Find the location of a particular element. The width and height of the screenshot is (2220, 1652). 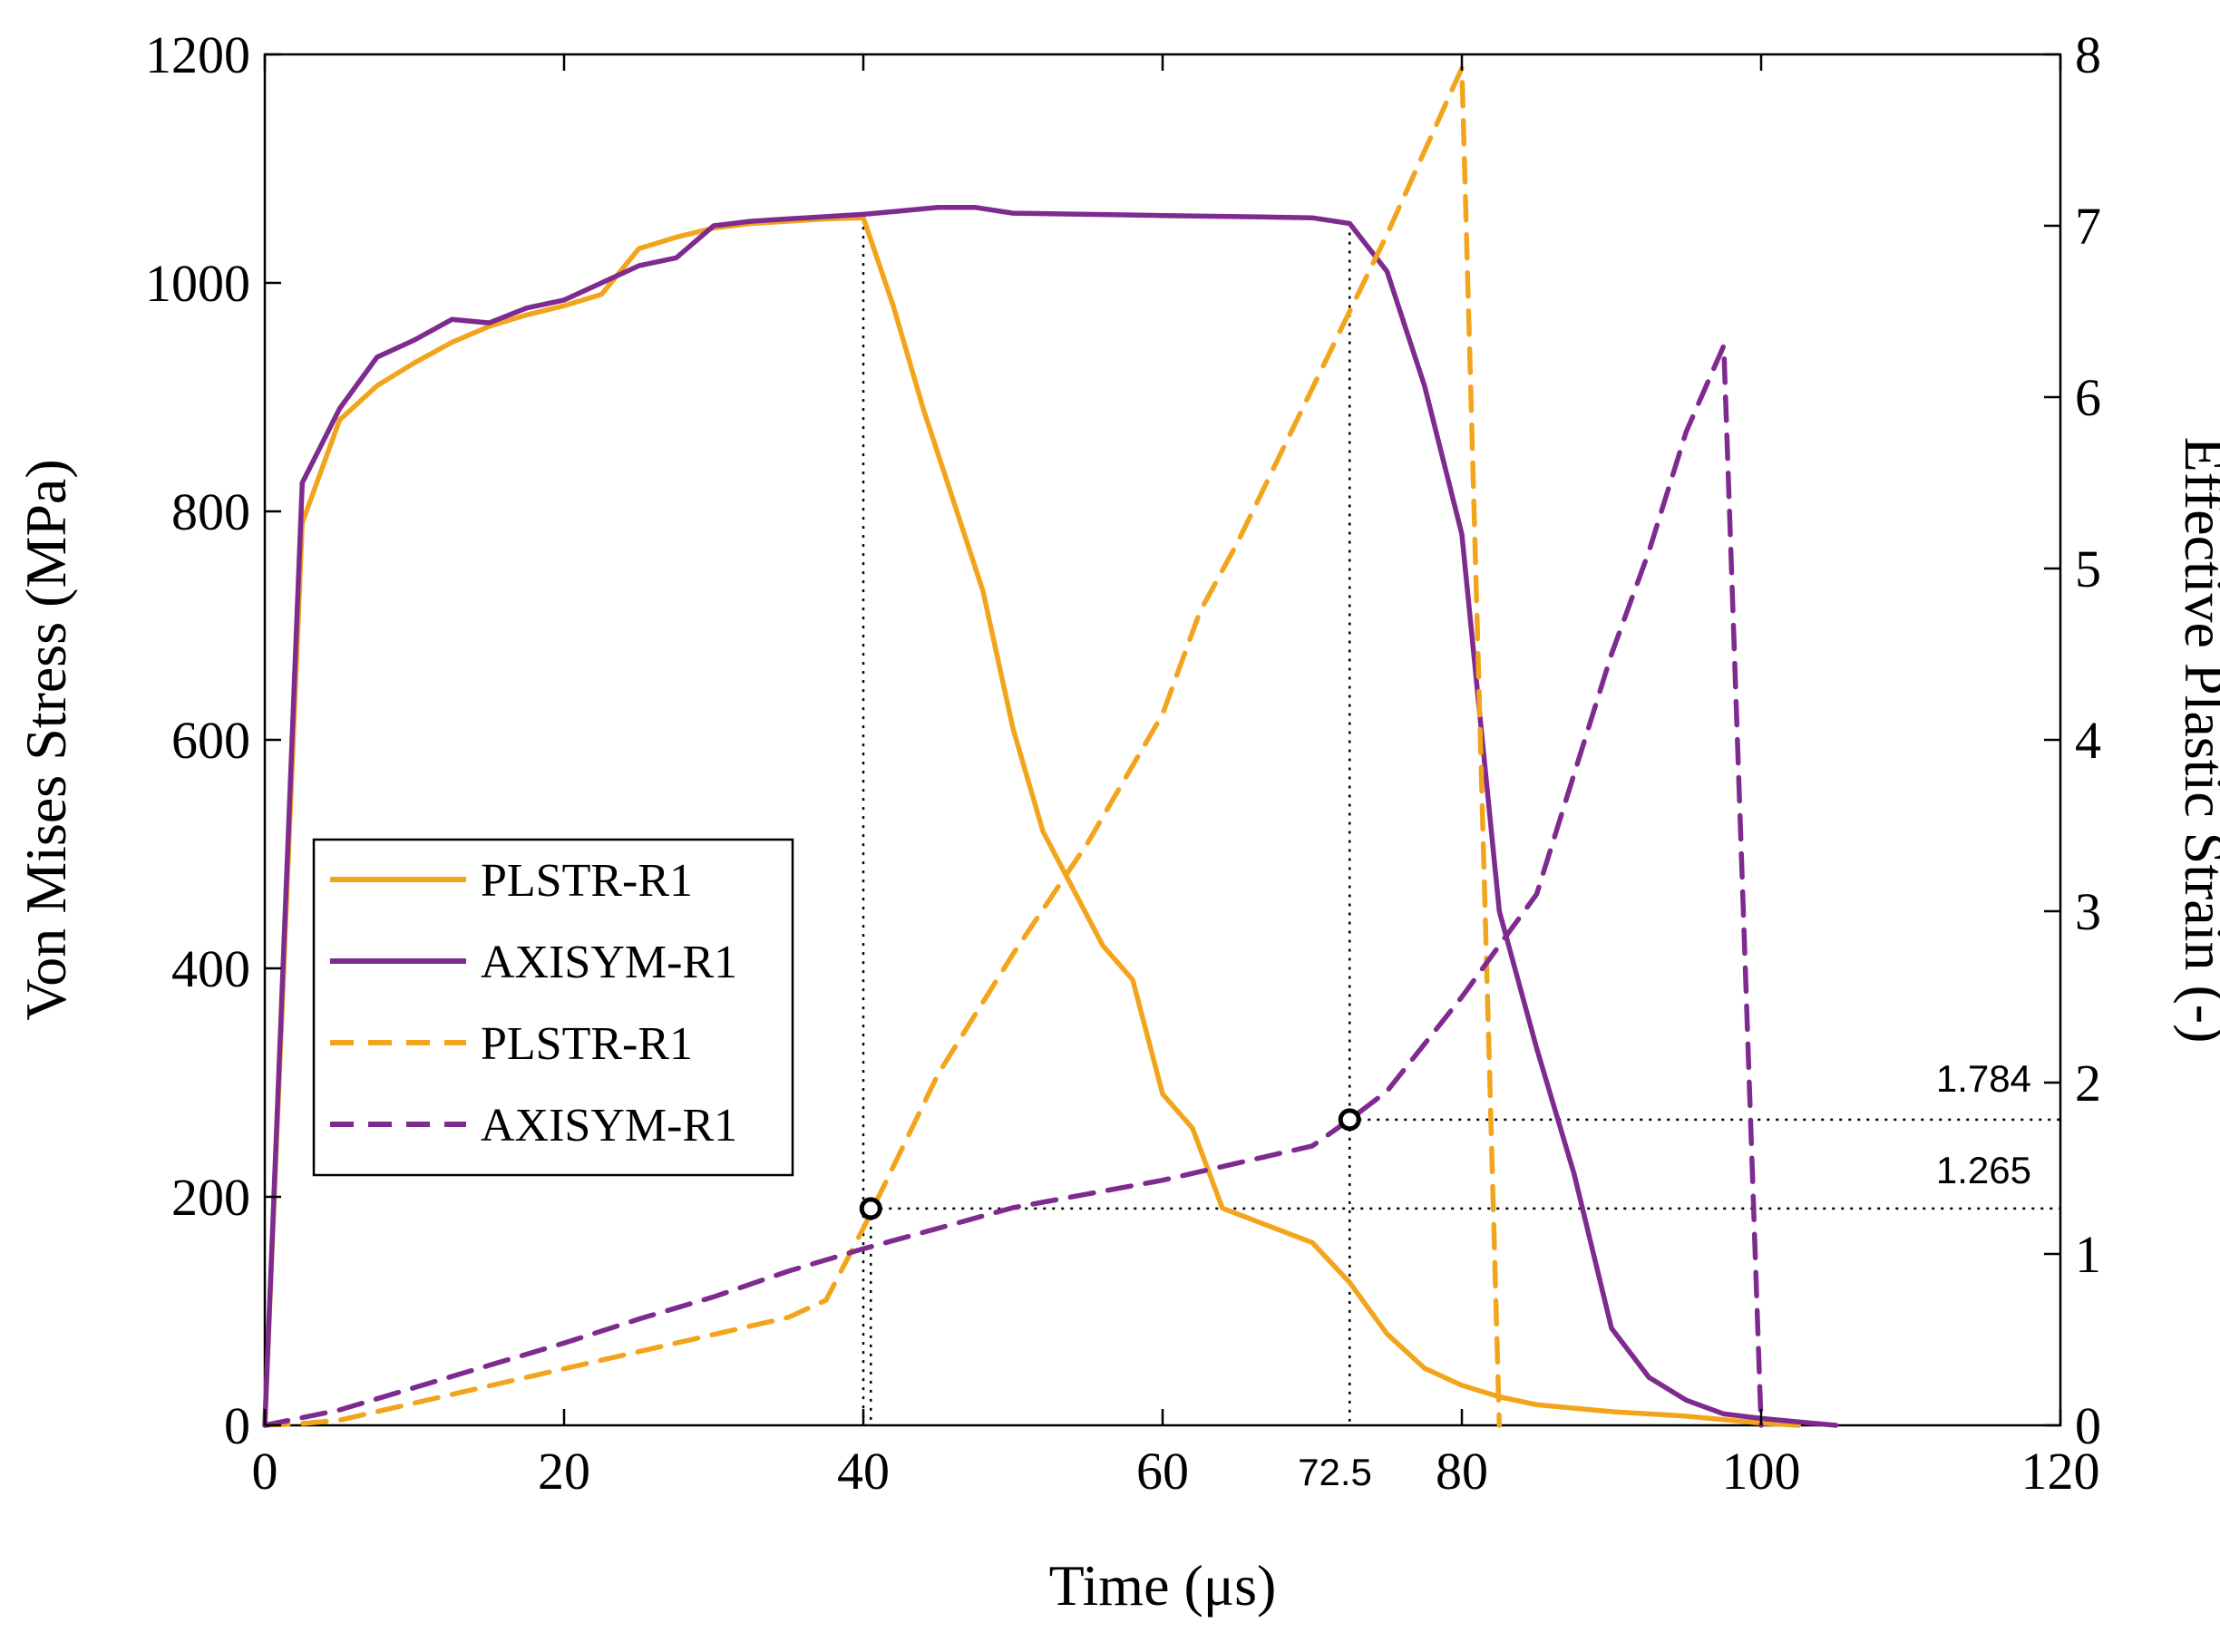

legend: PLSTR-R1 AXISYM-R1 PLSTR-R1 AXISYM-R1 is located at coordinates (553, 1007).